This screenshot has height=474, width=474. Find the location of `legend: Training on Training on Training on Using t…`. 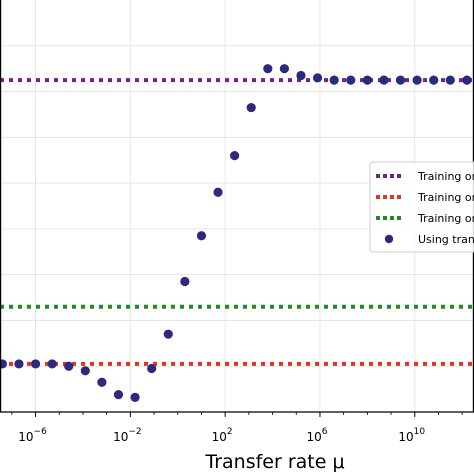

legend: Training on Training on Training on Using t… is located at coordinates (421, 207).